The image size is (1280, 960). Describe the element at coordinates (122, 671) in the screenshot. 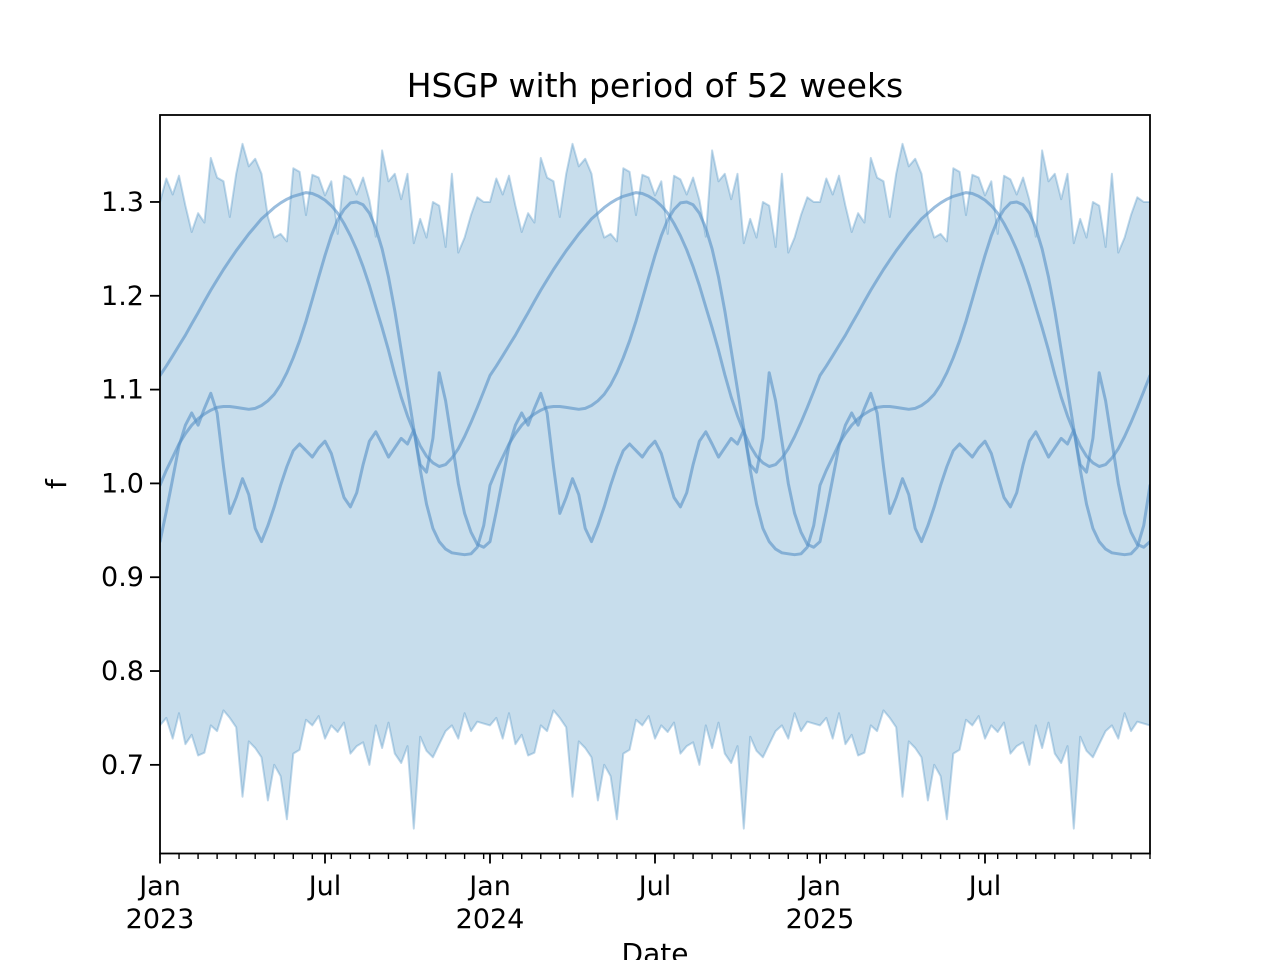

I see `y-tick-label: 0.8` at that location.